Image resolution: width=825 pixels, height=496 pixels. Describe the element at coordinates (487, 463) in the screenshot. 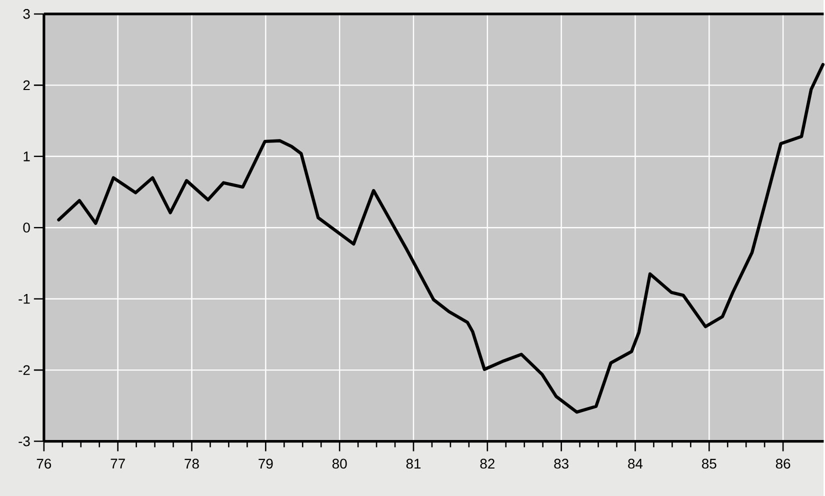

I see `x-tick-label: 82` at that location.